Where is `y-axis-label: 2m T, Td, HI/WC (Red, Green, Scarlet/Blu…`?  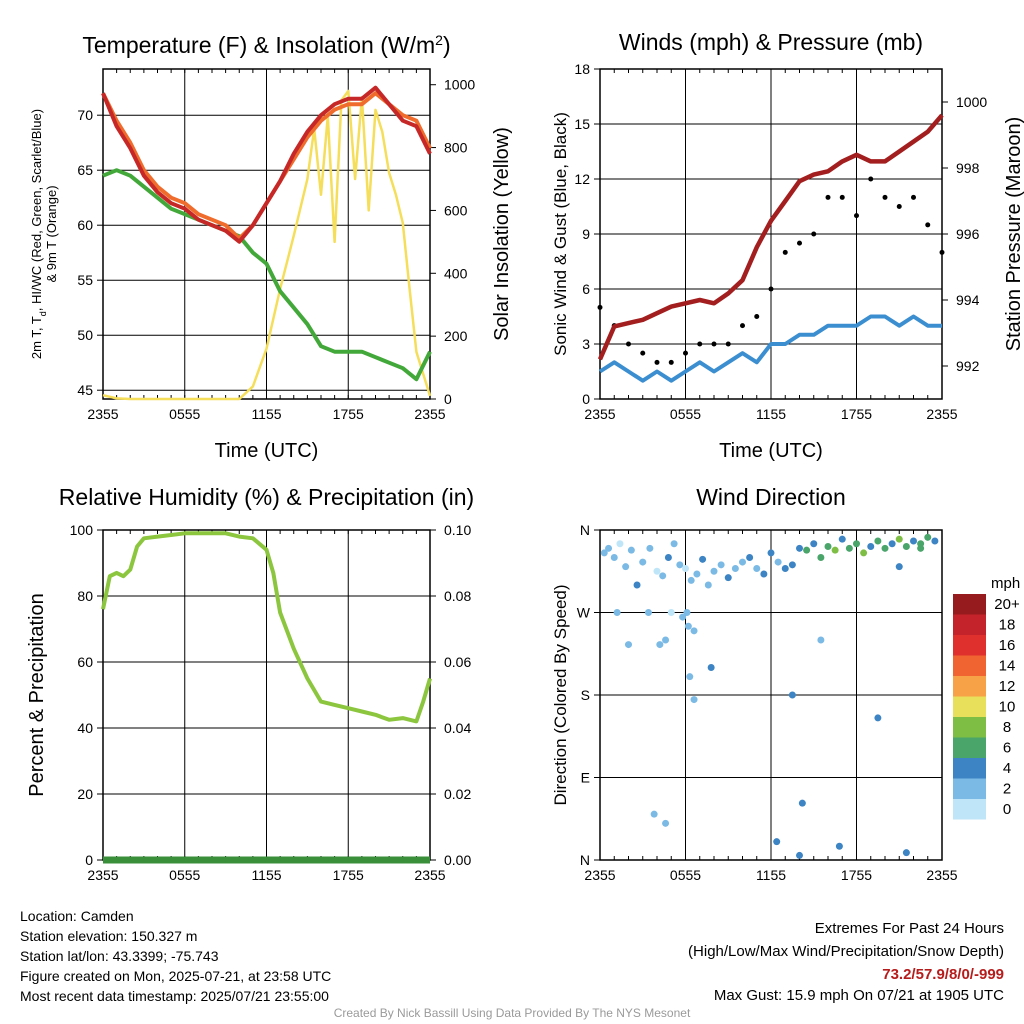
y-axis-label: 2m T, Td, HI/WC (Red, Green, Scarlet/Blu… is located at coordinates (38, 234).